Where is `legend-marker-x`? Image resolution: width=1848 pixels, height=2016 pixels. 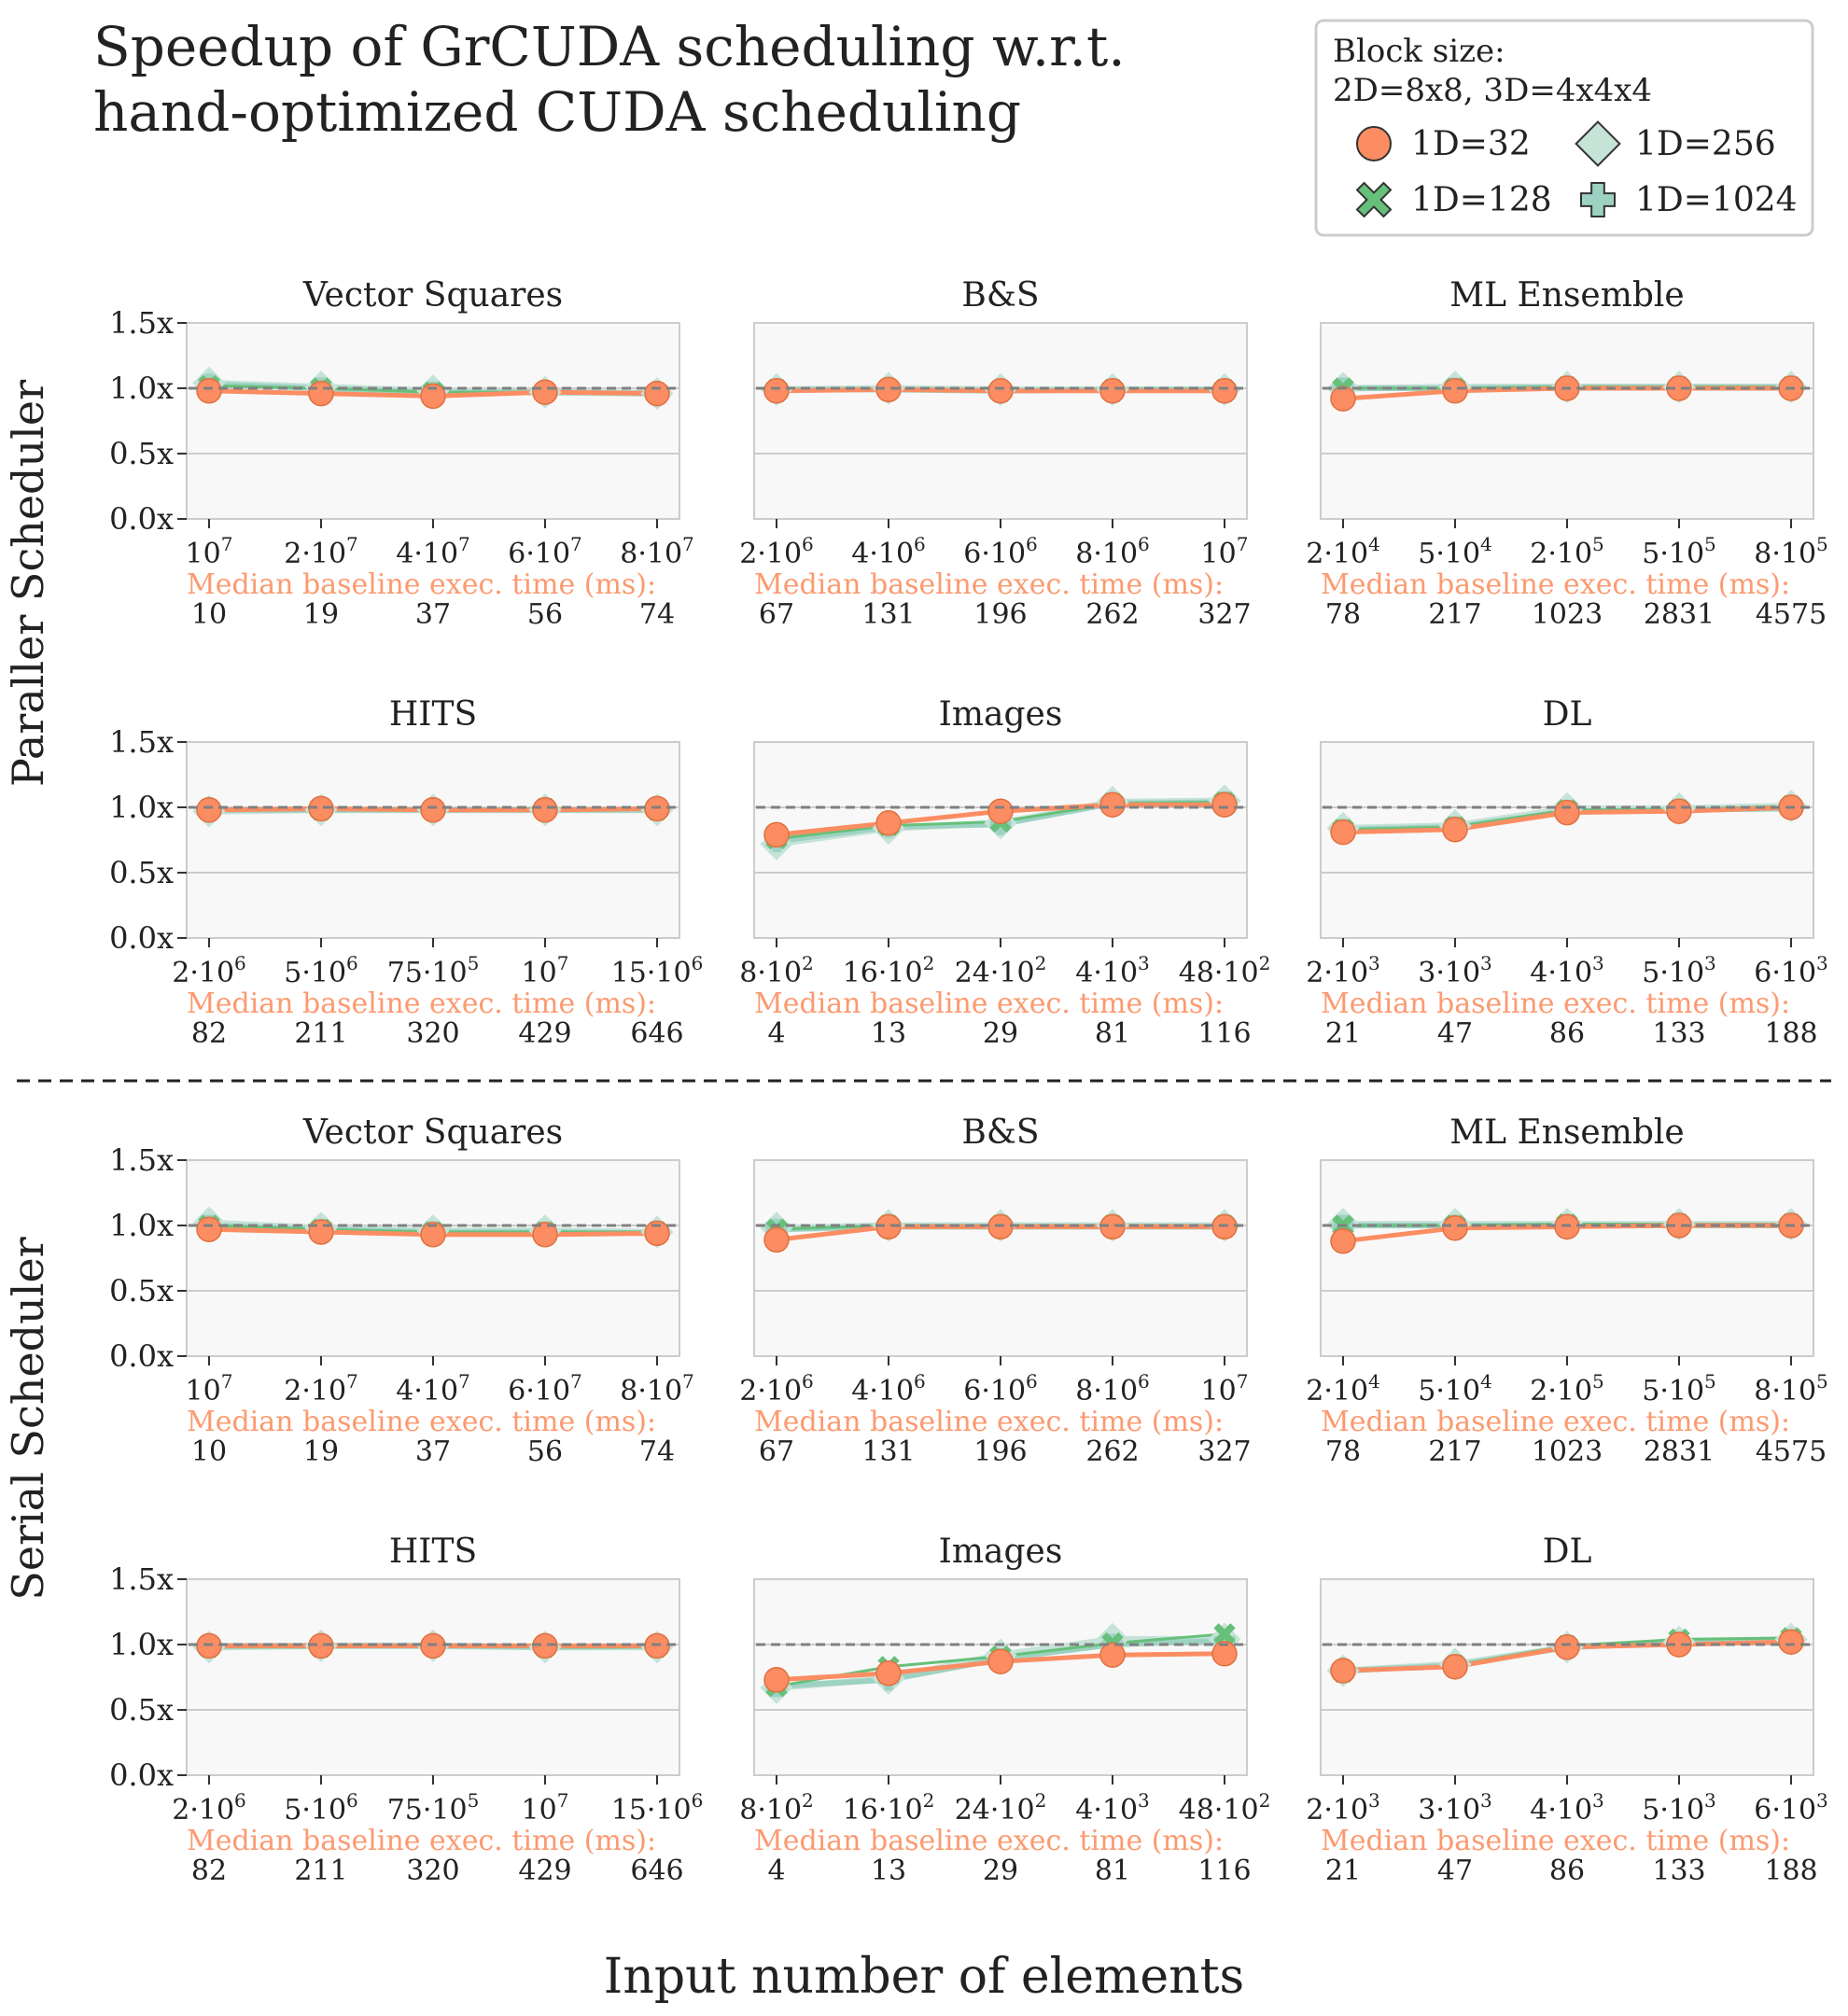 legend-marker-x is located at coordinates (1374, 199).